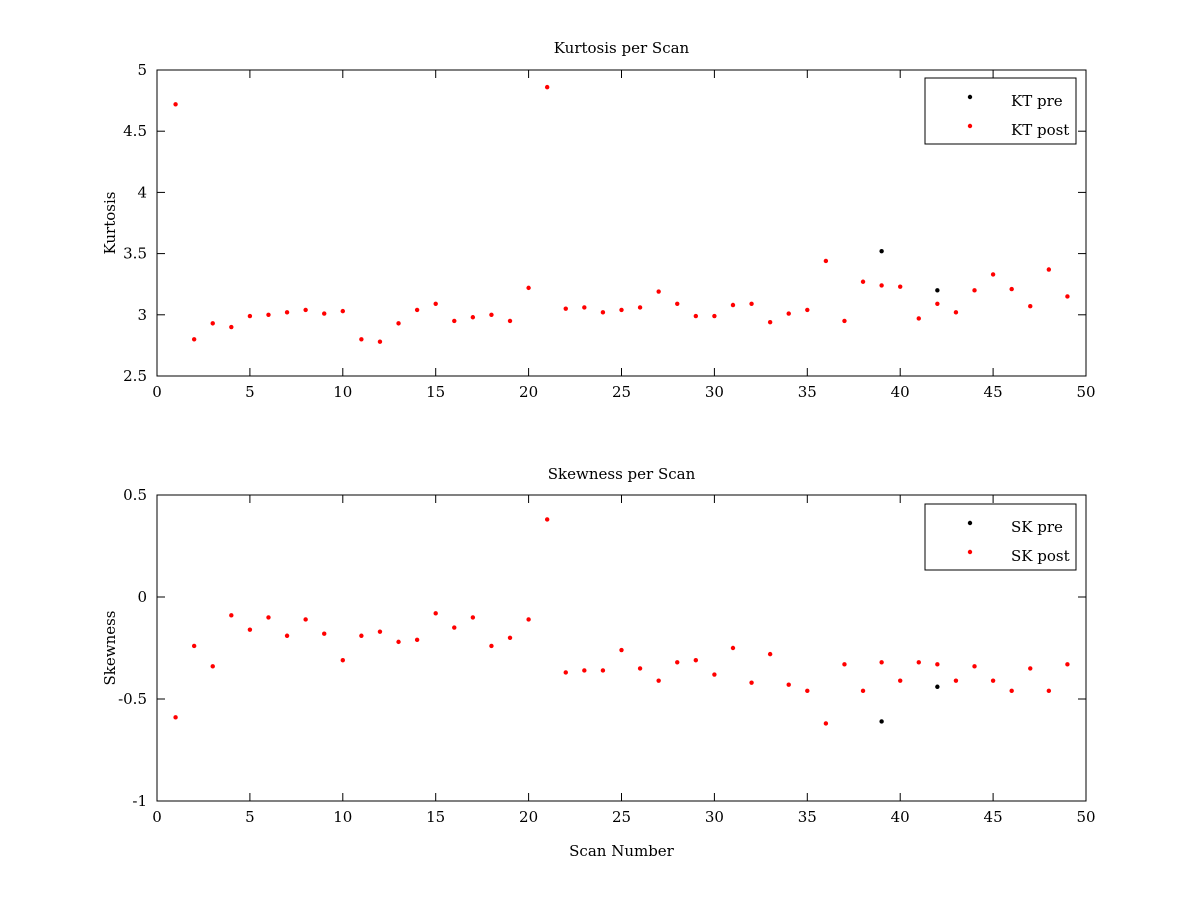 The width and height of the screenshot is (1200, 900). Describe the element at coordinates (142, 597) in the screenshot. I see `y-tick-label: 0` at that location.